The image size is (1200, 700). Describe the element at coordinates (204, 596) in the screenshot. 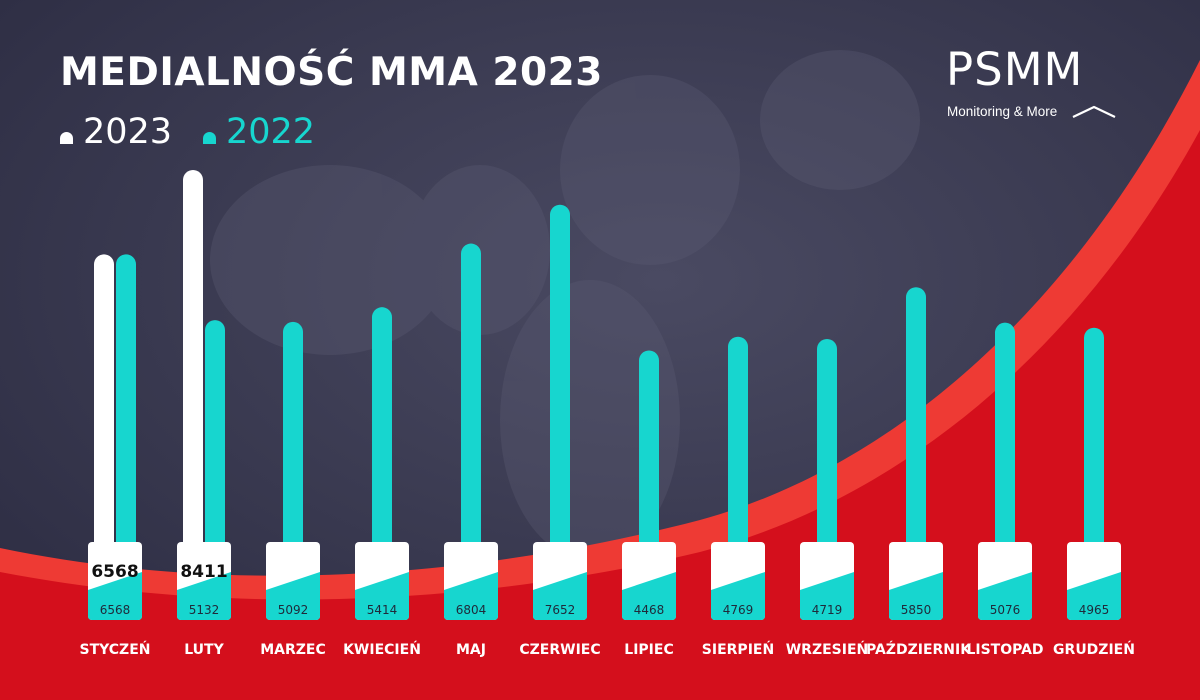

I see `value-box-teal-luty` at that location.